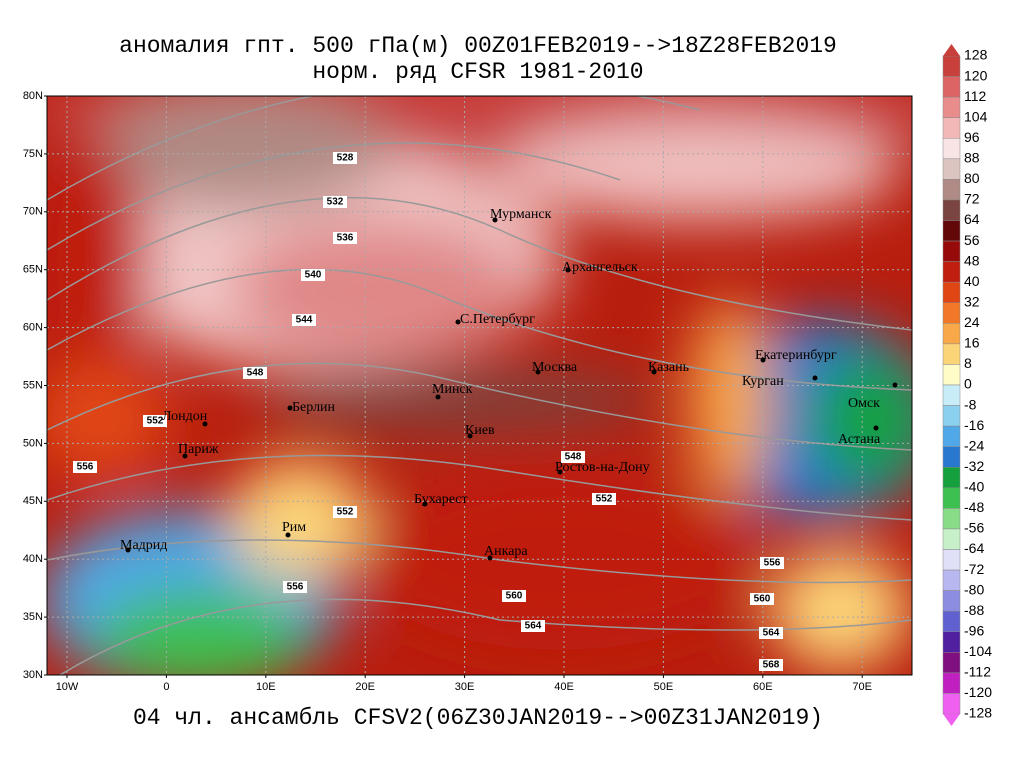 This screenshot has width=1024, height=768. What do you see at coordinates (314, 407) in the screenshot?
I see `city-name: Берлин` at bounding box center [314, 407].